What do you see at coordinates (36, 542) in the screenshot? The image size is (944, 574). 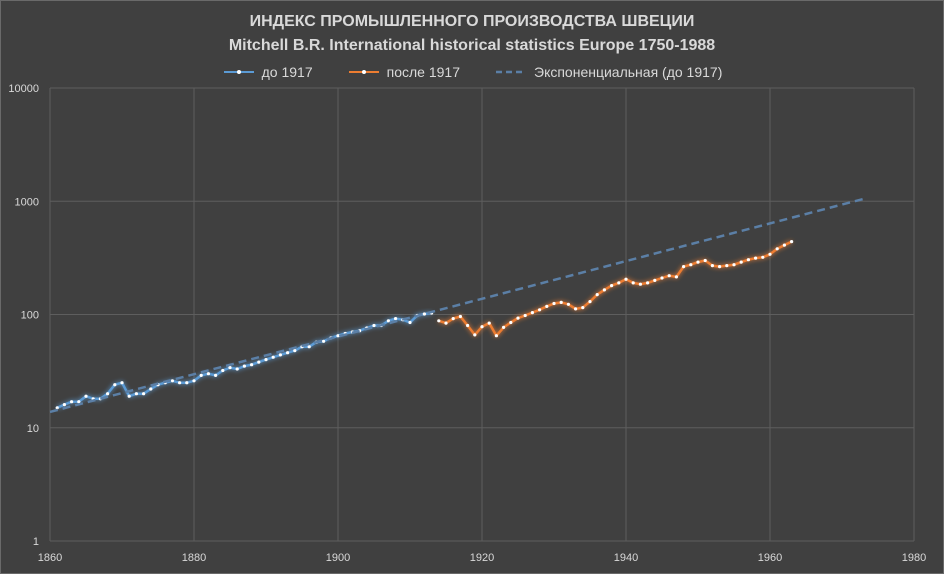 I see `y-tick-label-0: 1` at bounding box center [36, 542].